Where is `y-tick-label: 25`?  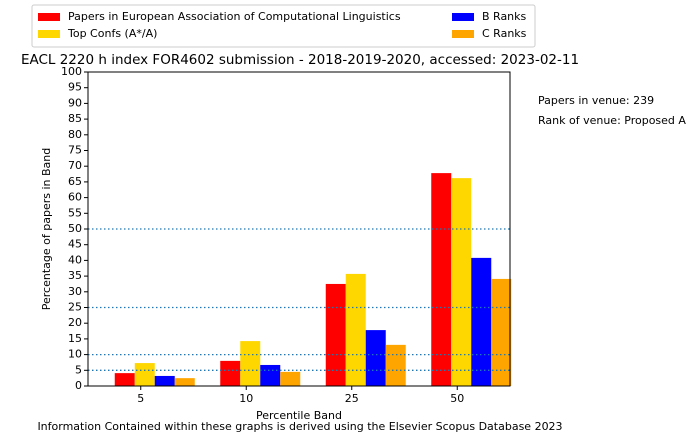 y-tick-label: 25 is located at coordinates (75, 307).